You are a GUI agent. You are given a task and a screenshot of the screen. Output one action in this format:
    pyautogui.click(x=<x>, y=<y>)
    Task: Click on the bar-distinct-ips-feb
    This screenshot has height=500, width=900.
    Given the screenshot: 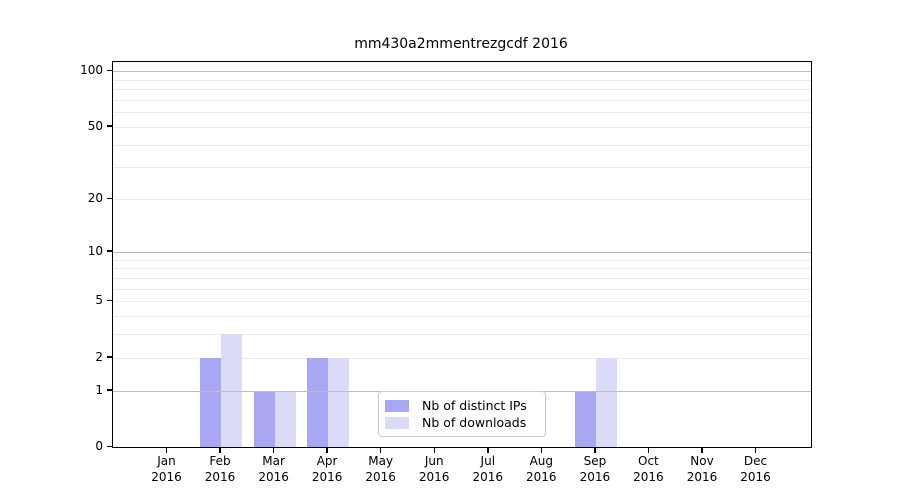 What is the action you would take?
    pyautogui.click(x=210, y=402)
    